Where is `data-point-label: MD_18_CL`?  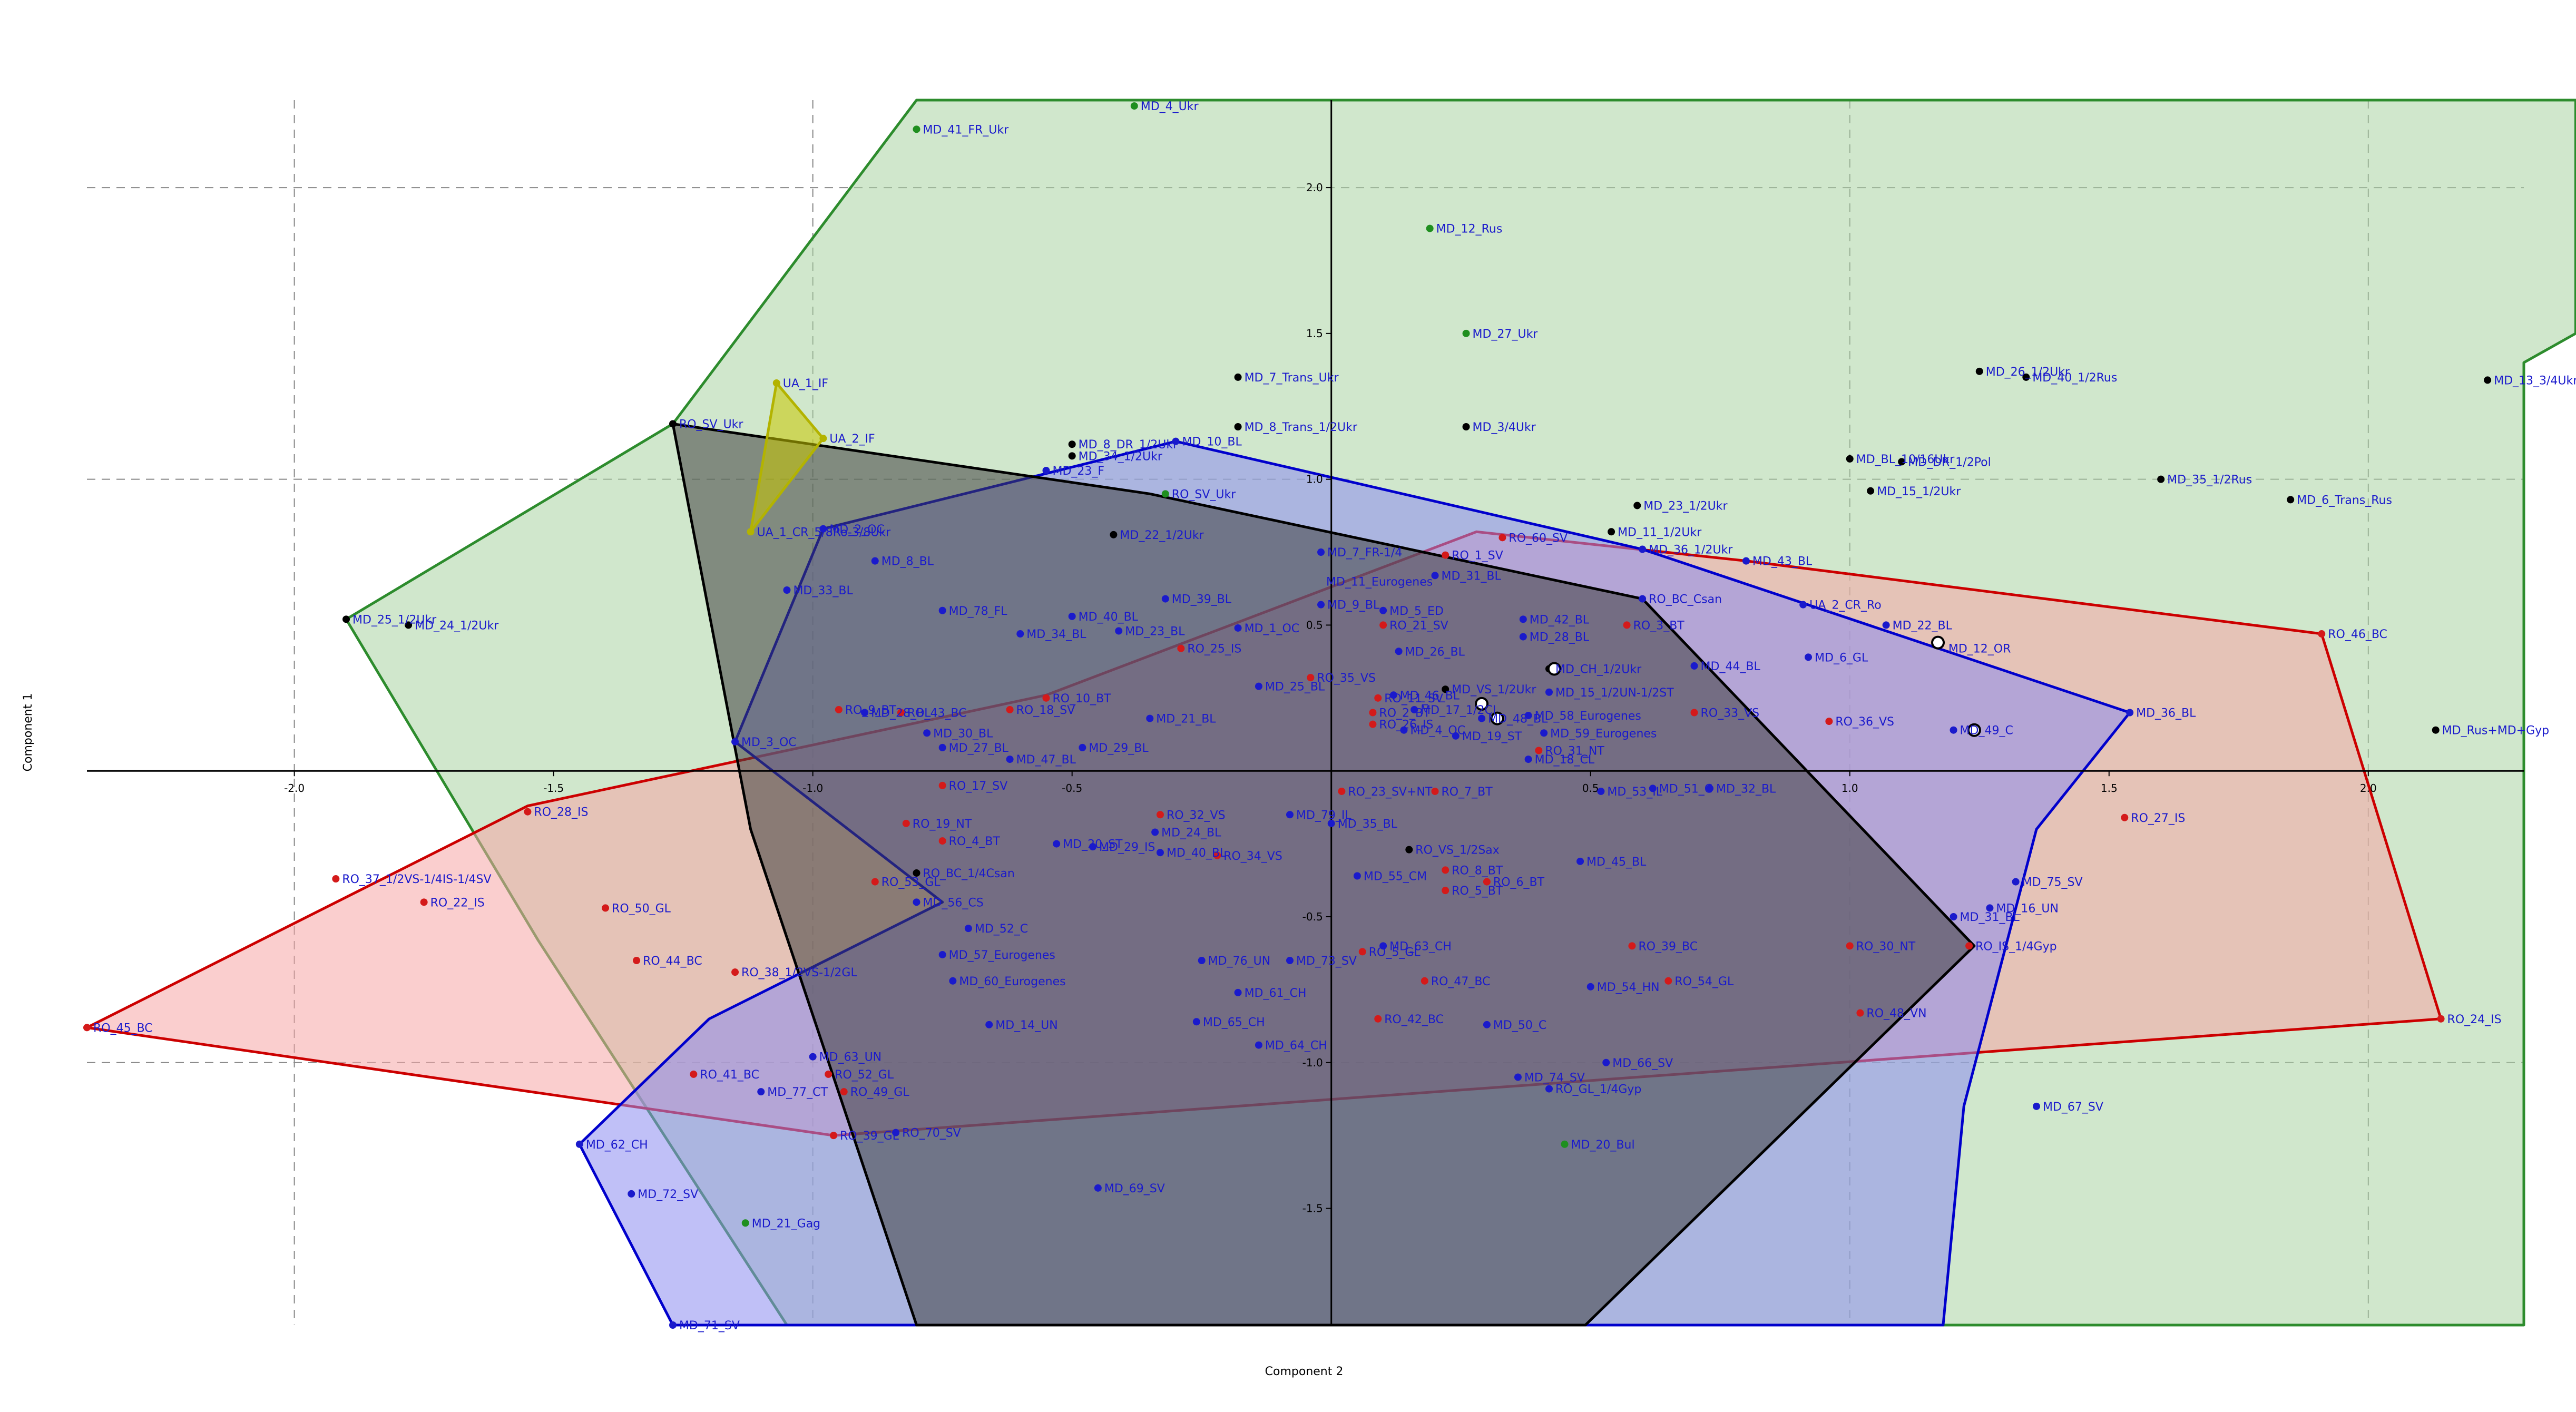
data-point-label: MD_18_CL is located at coordinates (1565, 760).